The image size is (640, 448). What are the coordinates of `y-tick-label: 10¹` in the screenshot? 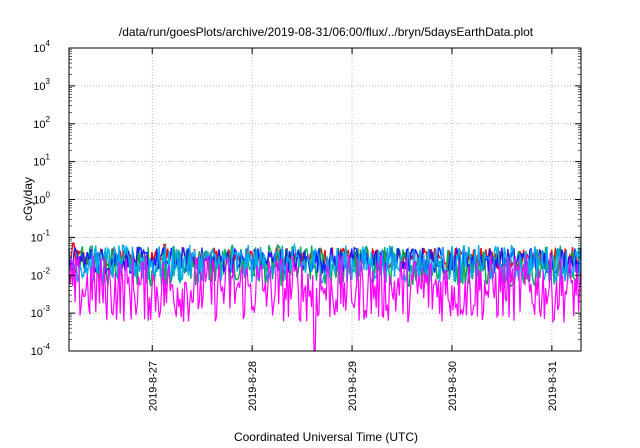 It's located at (41, 161).